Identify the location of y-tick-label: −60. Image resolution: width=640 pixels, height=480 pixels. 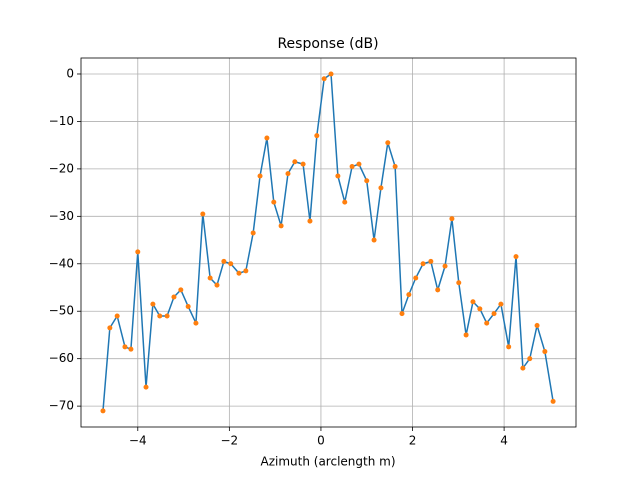
(61, 358).